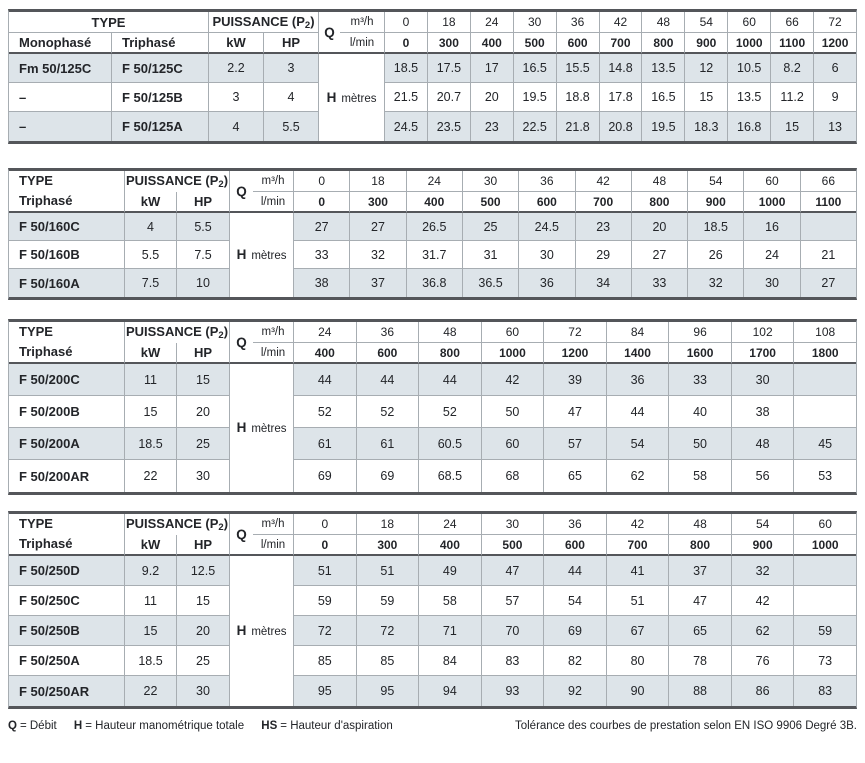  I want to click on flow-value-cell: 22.5, so click(534, 126).